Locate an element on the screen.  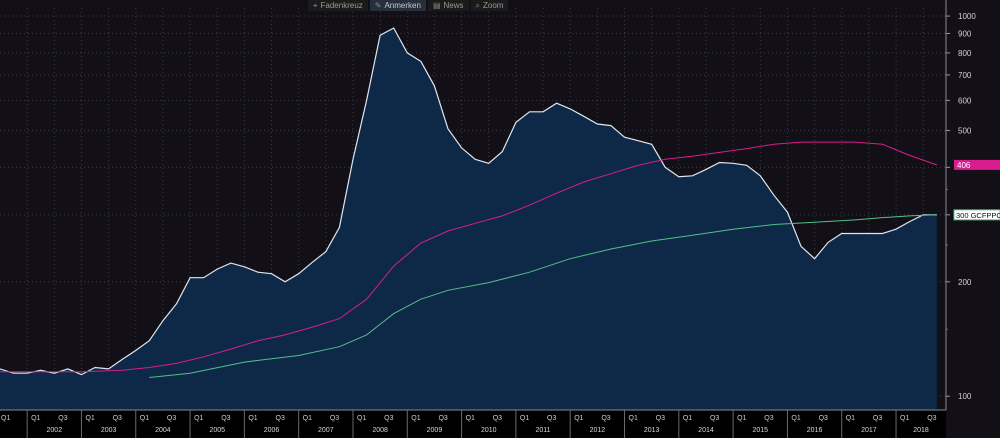
annotate-button: ✎ Anmerken is located at coordinates (397, 5).